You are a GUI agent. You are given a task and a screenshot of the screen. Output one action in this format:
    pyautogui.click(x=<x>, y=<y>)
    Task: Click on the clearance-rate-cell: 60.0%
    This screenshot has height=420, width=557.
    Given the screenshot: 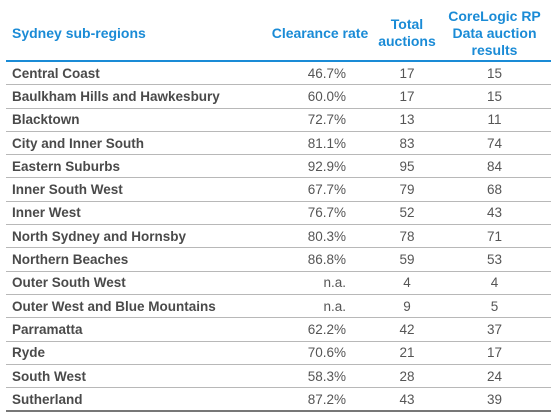 What is the action you would take?
    pyautogui.click(x=320, y=96)
    